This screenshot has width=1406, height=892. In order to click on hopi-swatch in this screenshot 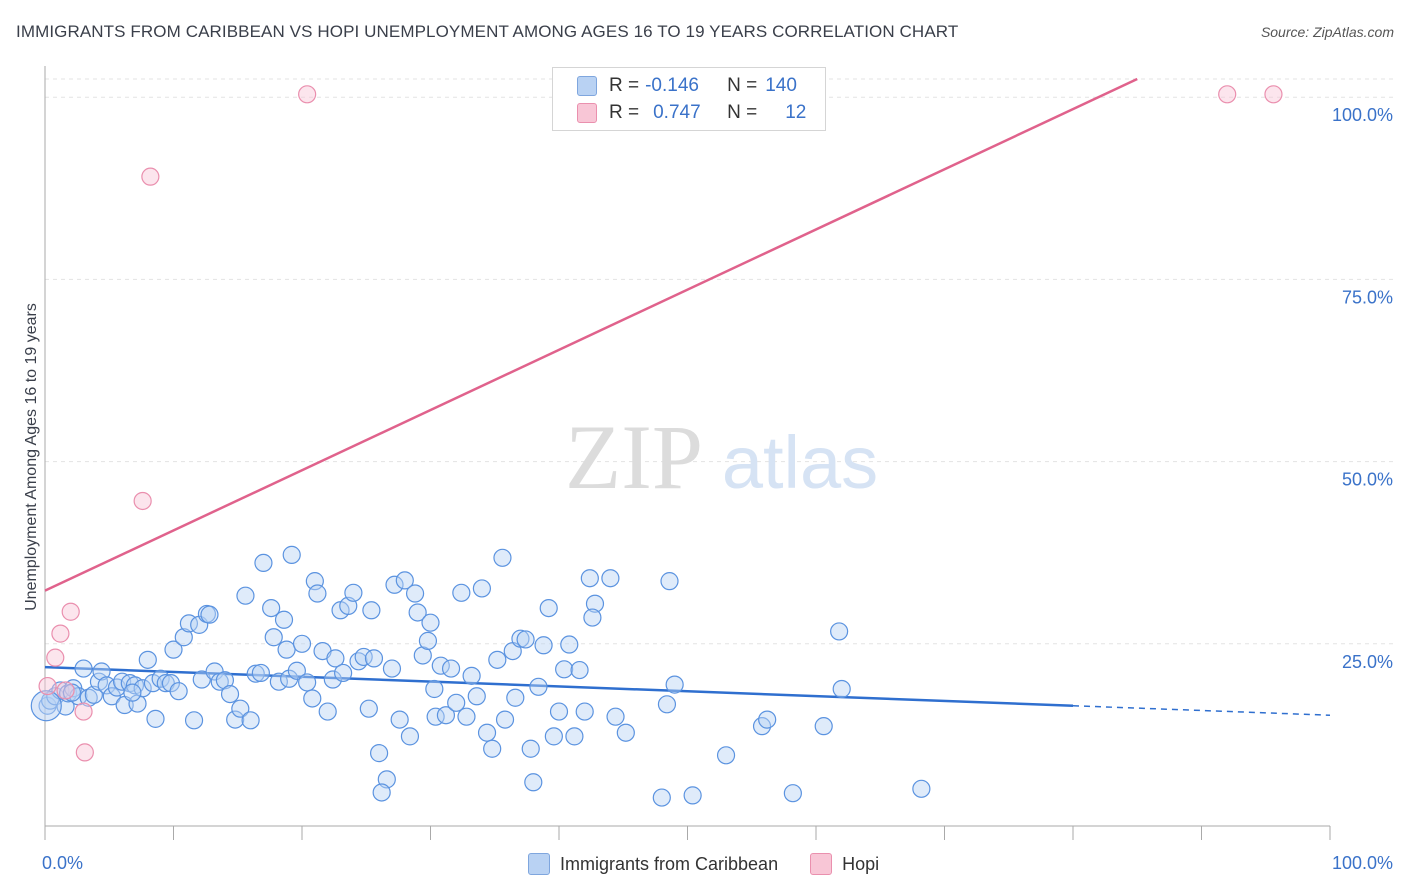, I will do `click(587, 113)`.